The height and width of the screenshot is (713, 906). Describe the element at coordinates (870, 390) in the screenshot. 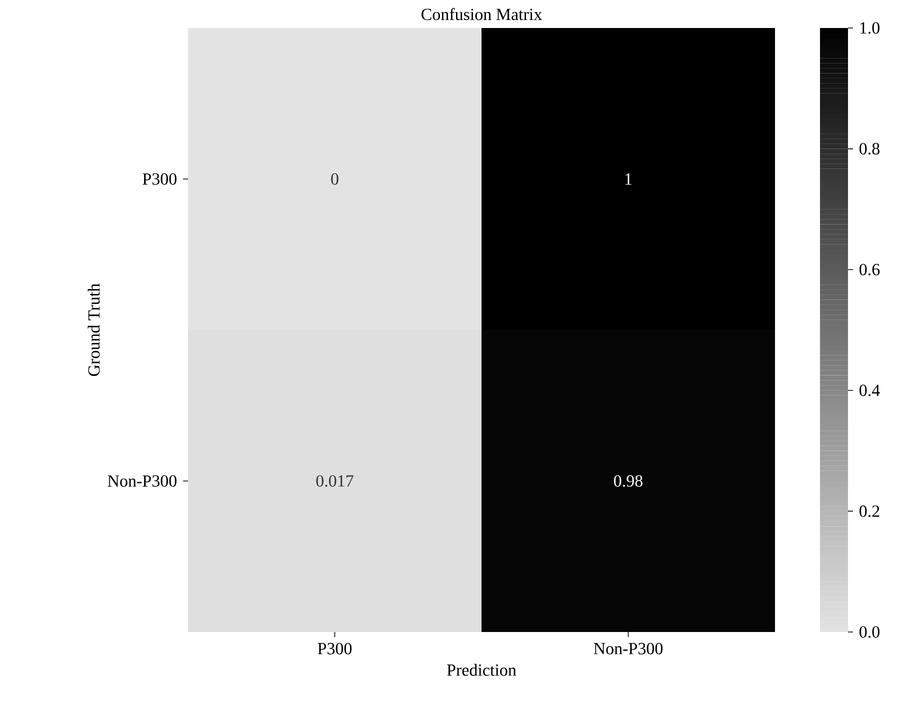

I see `color-bar-label: 0.4` at that location.